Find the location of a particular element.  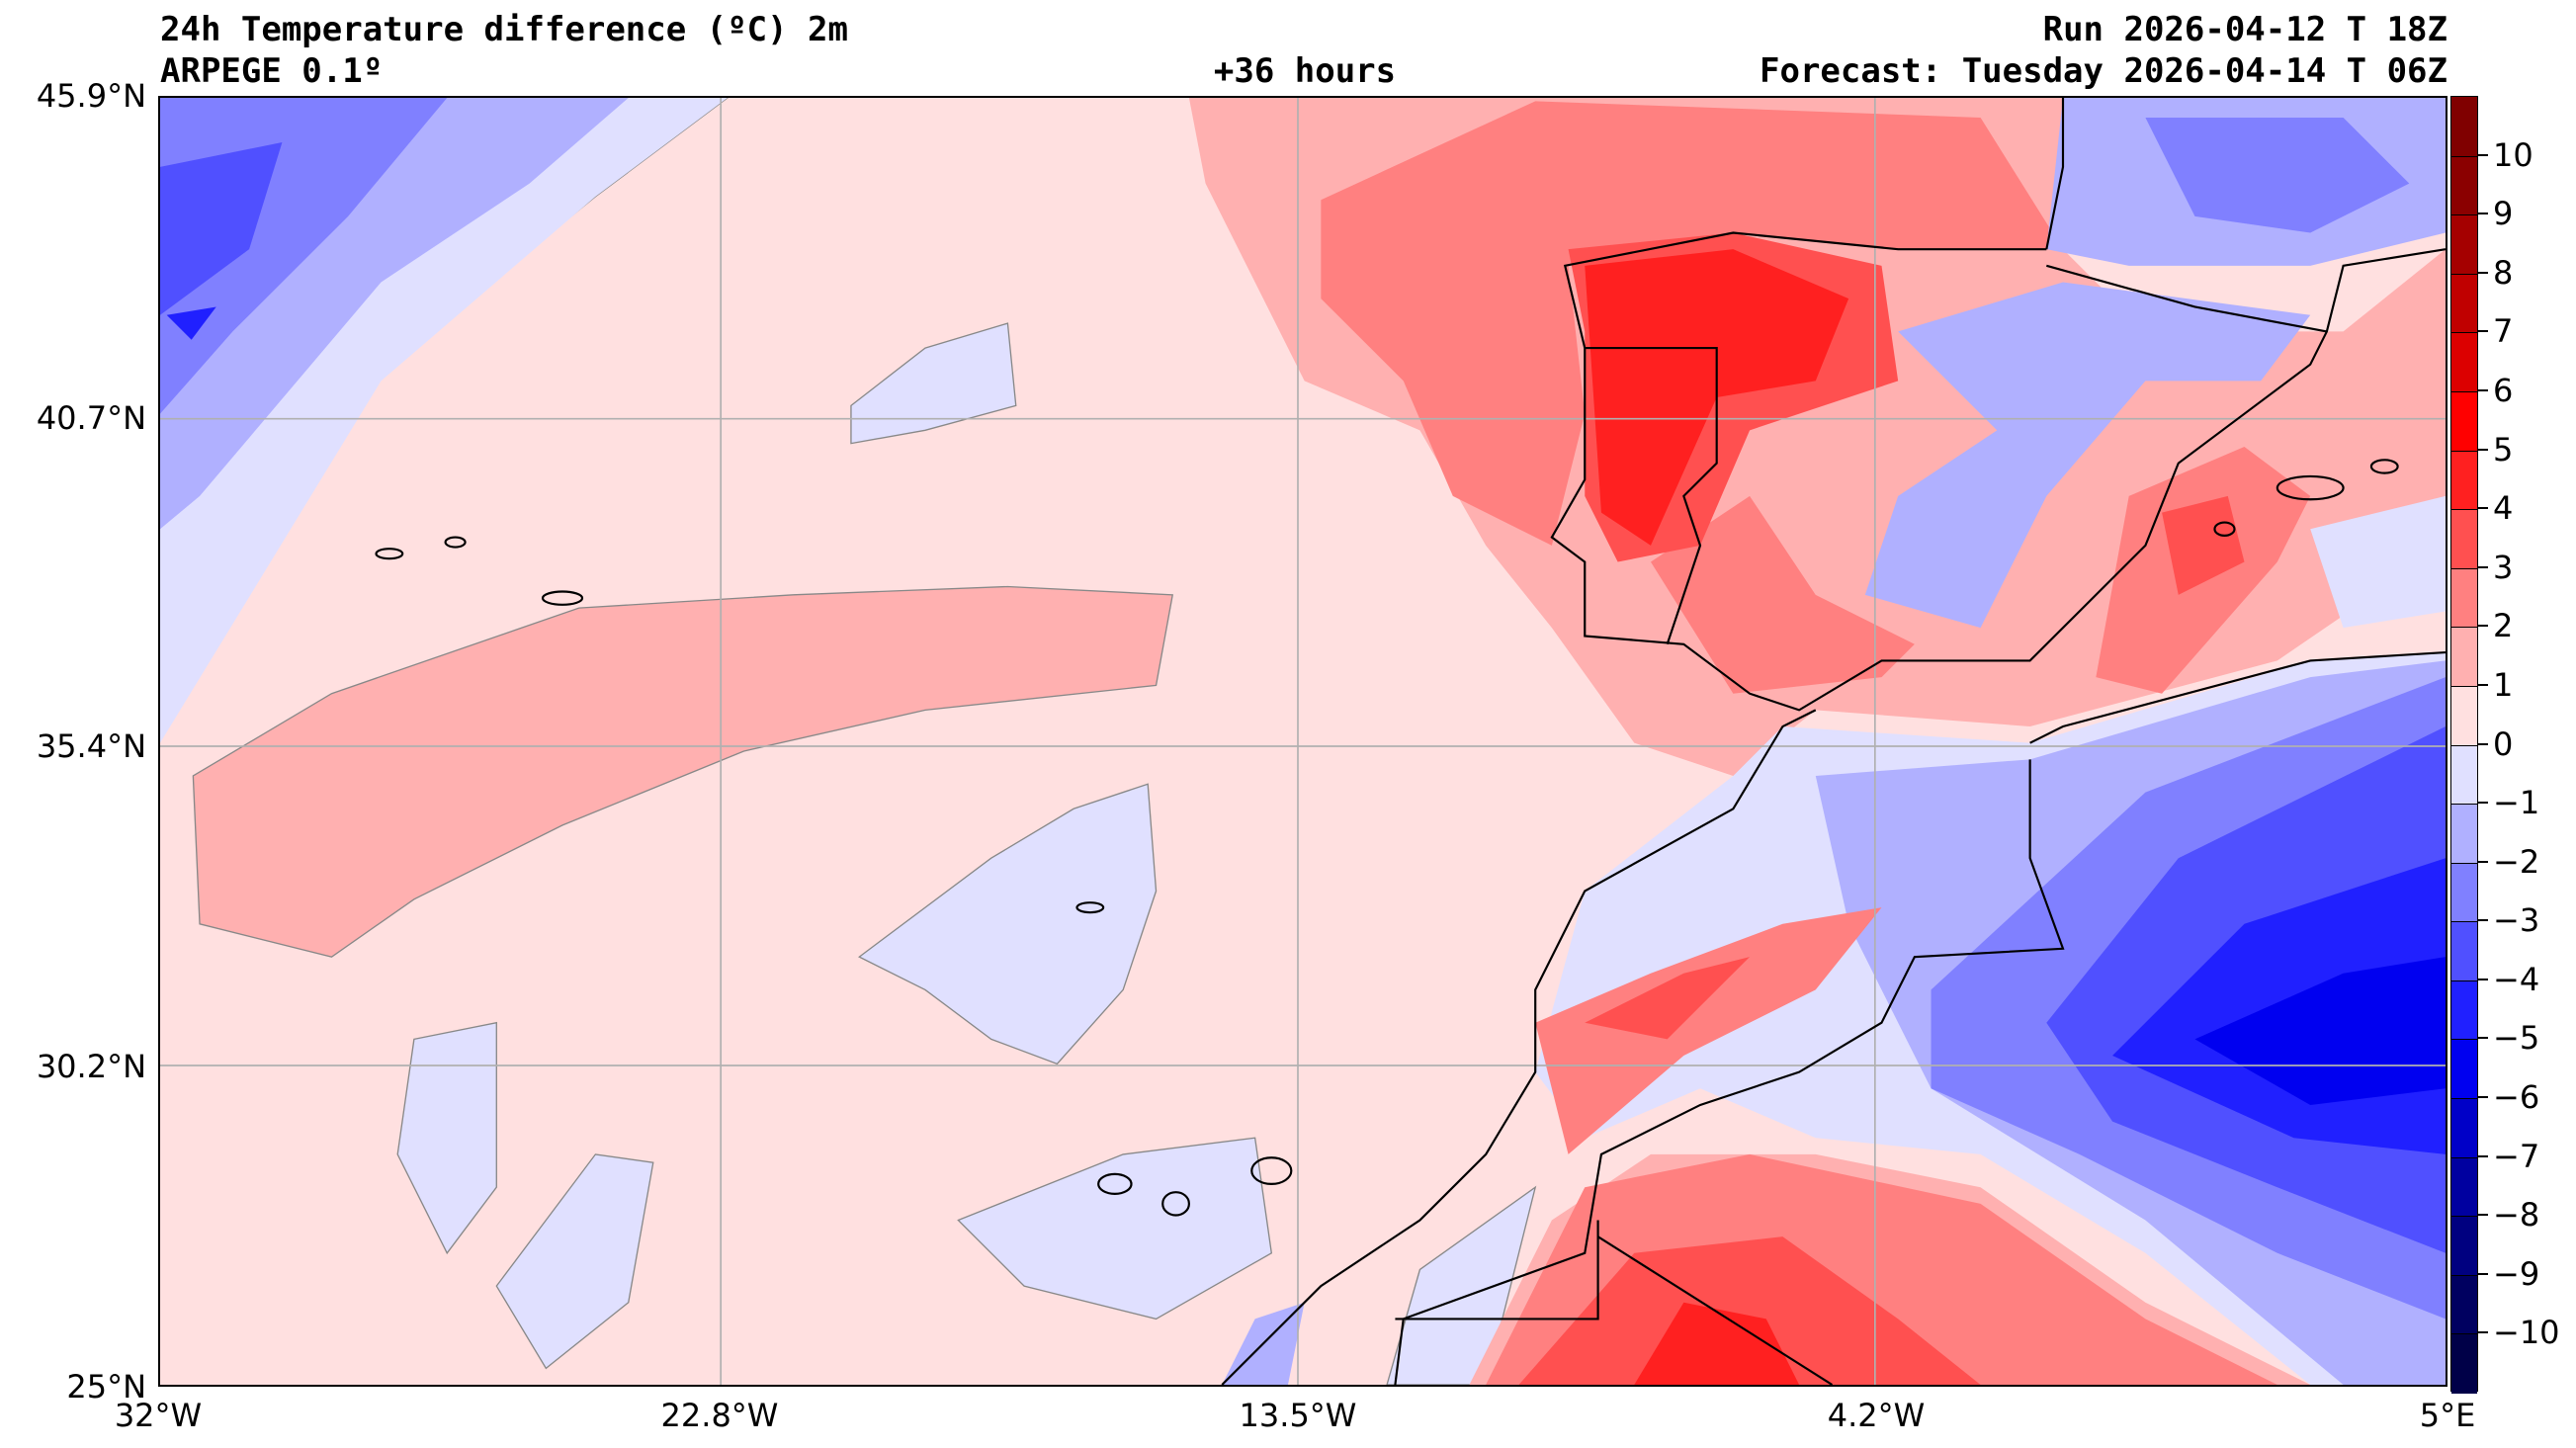

lon-label: 5°E is located at coordinates (2447, 1415).